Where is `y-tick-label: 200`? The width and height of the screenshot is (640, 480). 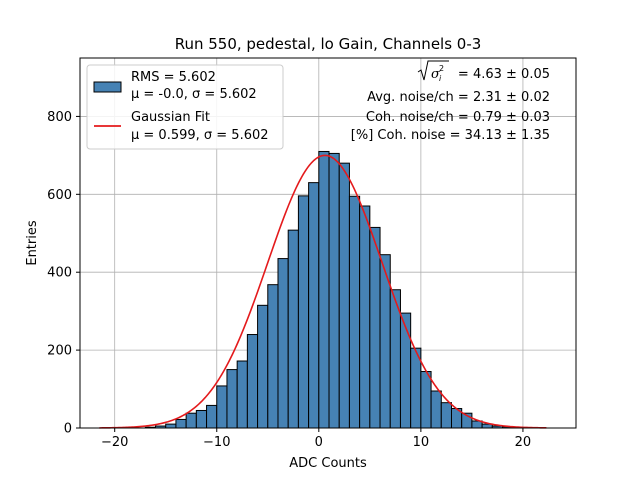 y-tick-label: 200 is located at coordinates (59, 351).